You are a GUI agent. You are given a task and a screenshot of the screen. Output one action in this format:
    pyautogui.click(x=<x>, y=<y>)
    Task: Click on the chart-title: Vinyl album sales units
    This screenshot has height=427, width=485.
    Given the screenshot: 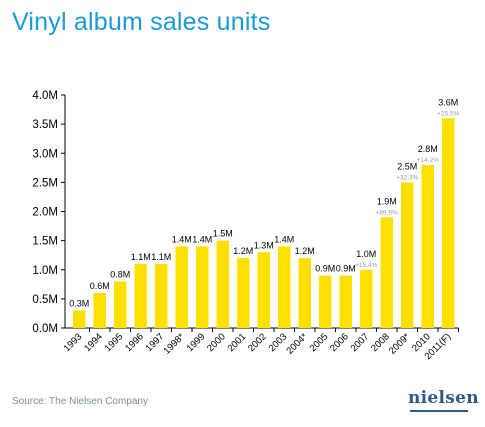 What is the action you would take?
    pyautogui.click(x=141, y=22)
    